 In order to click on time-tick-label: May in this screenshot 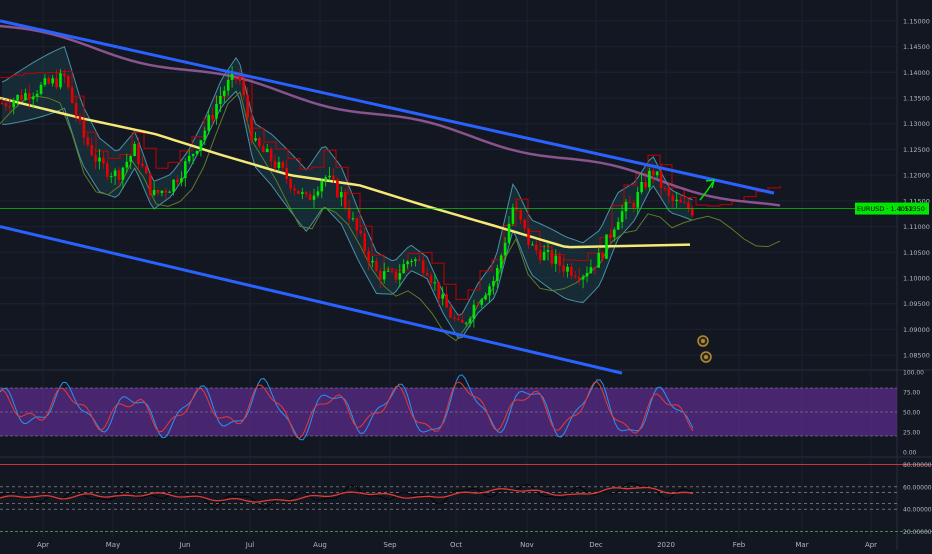, I will do `click(113, 545)`.